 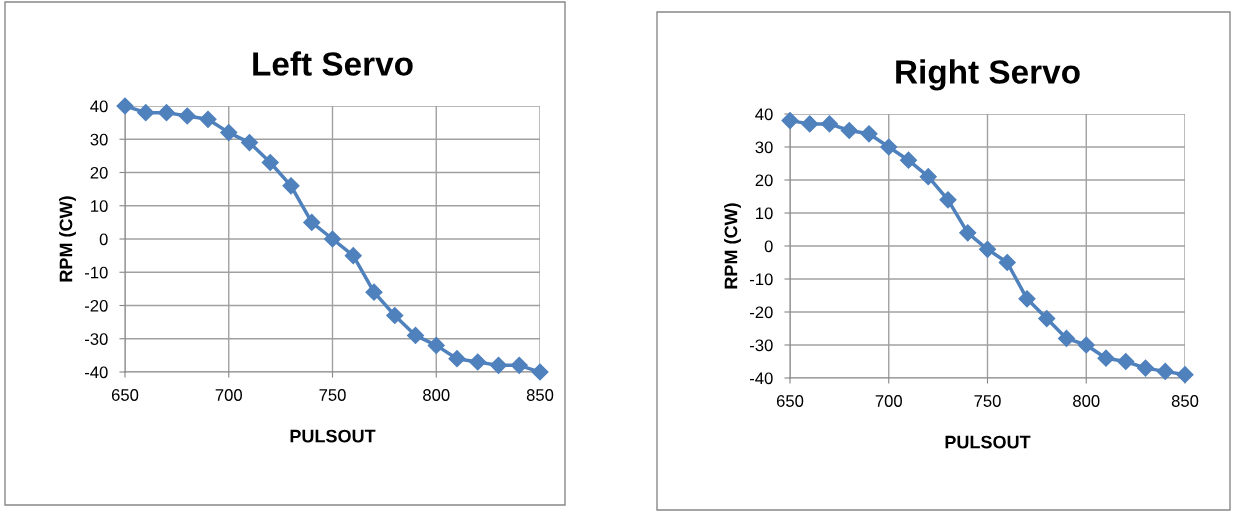 I want to click on chart-title: Right Servo, so click(x=988, y=75).